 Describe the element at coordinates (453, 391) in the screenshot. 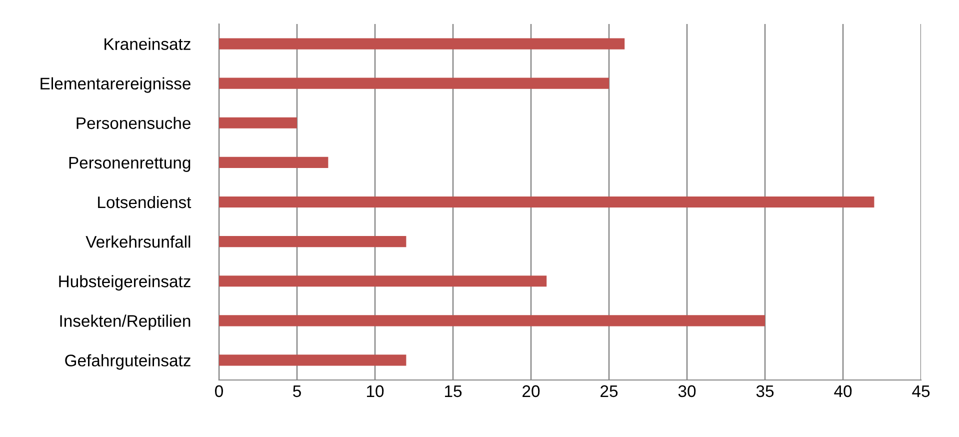

I see `x-tick-label: 15` at that location.